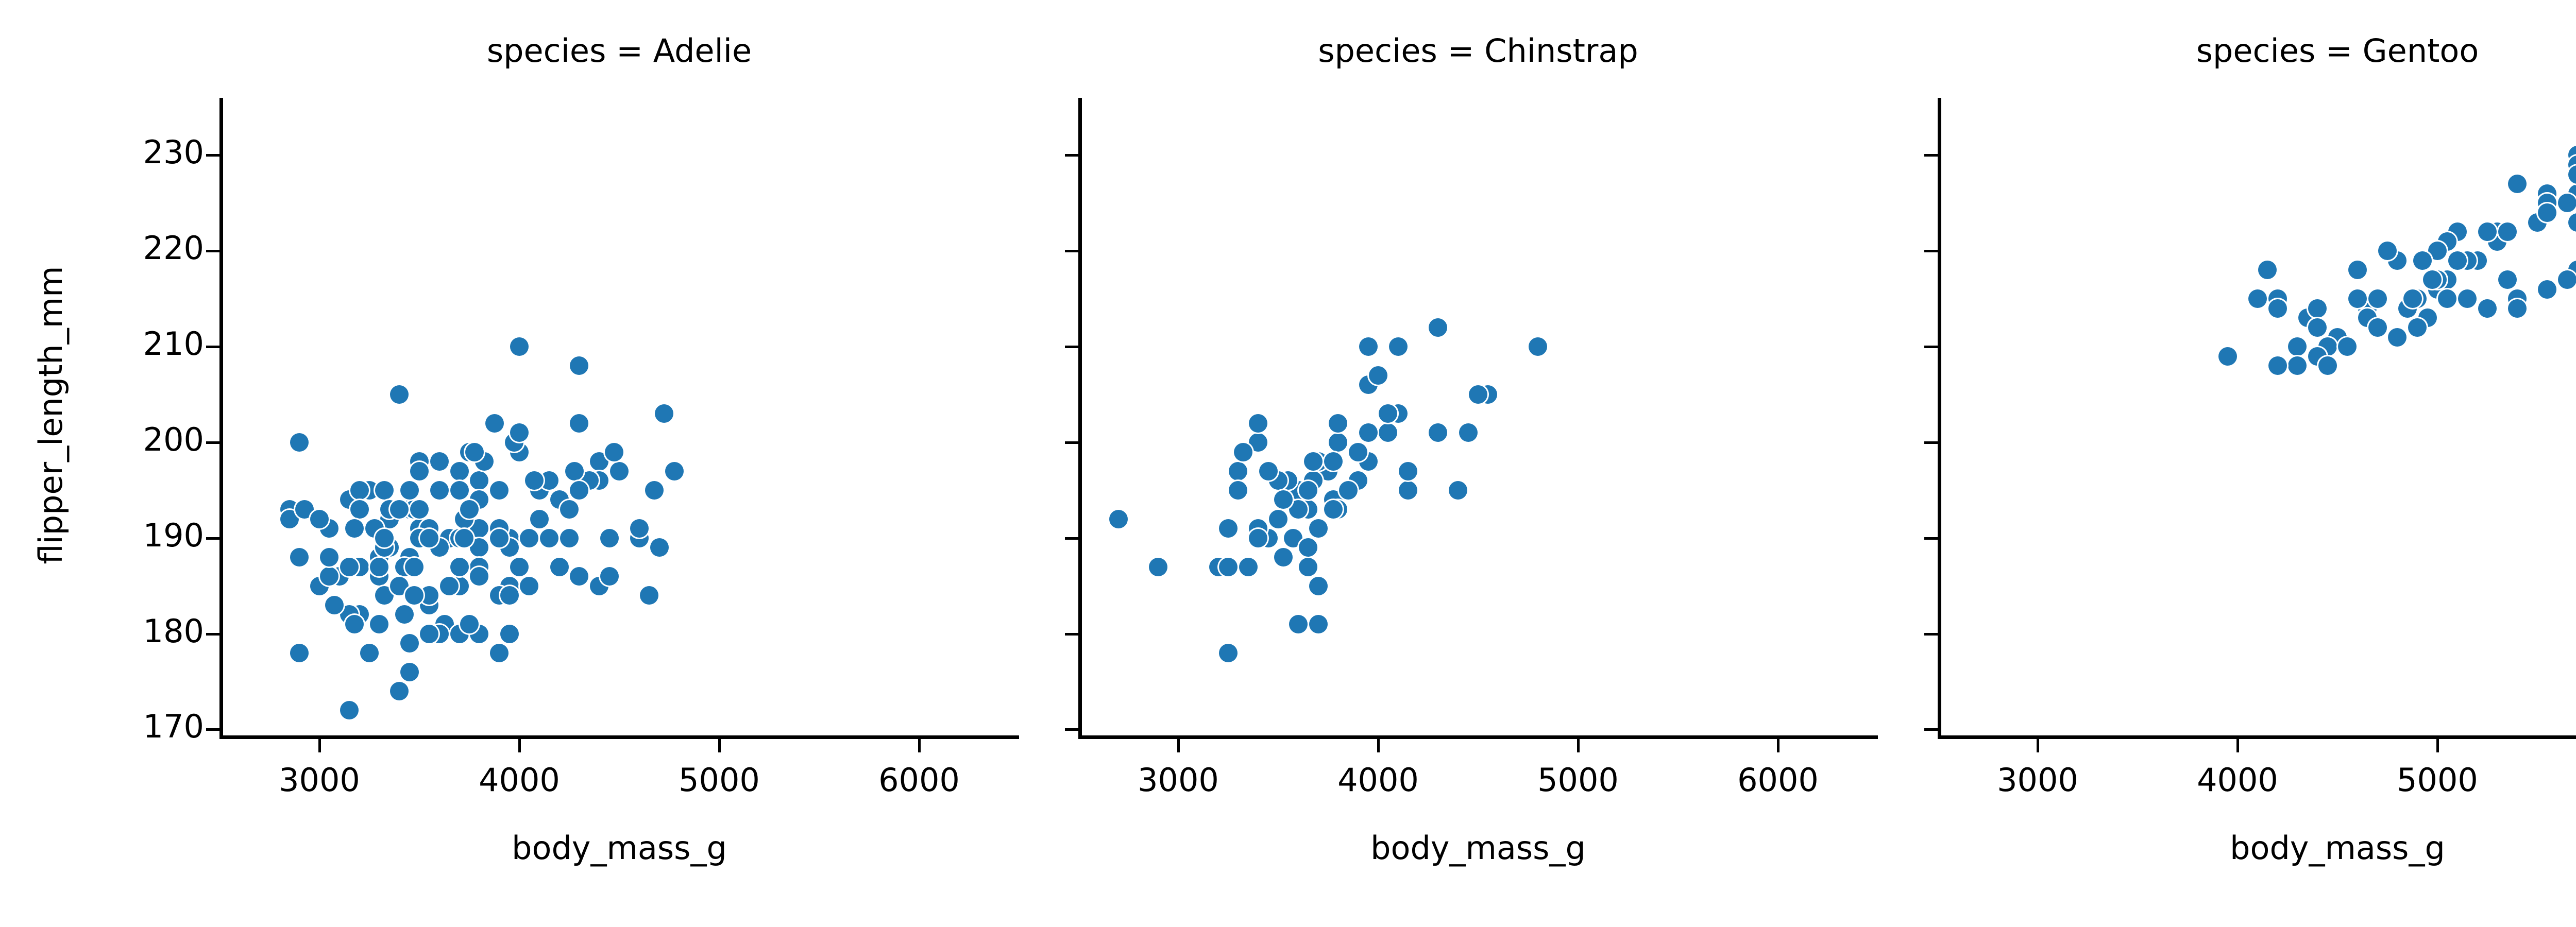 This screenshot has height=927, width=2576. What do you see at coordinates (2257, 737) in the screenshot?
I see `x-axis-spine` at bounding box center [2257, 737].